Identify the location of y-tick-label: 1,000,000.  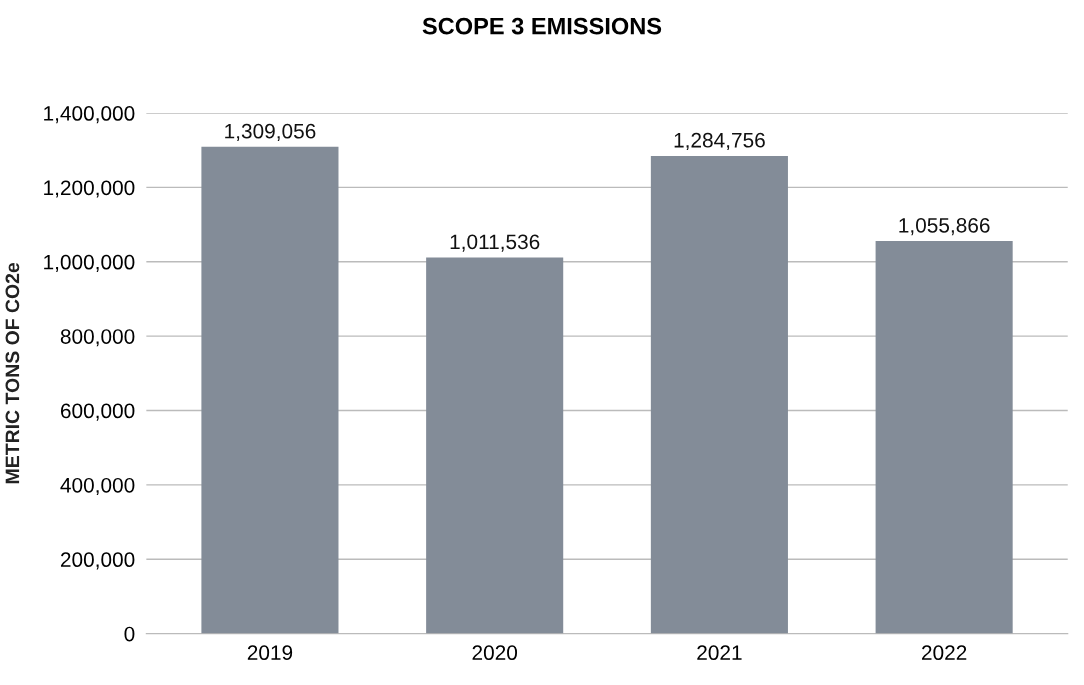
(89, 263).